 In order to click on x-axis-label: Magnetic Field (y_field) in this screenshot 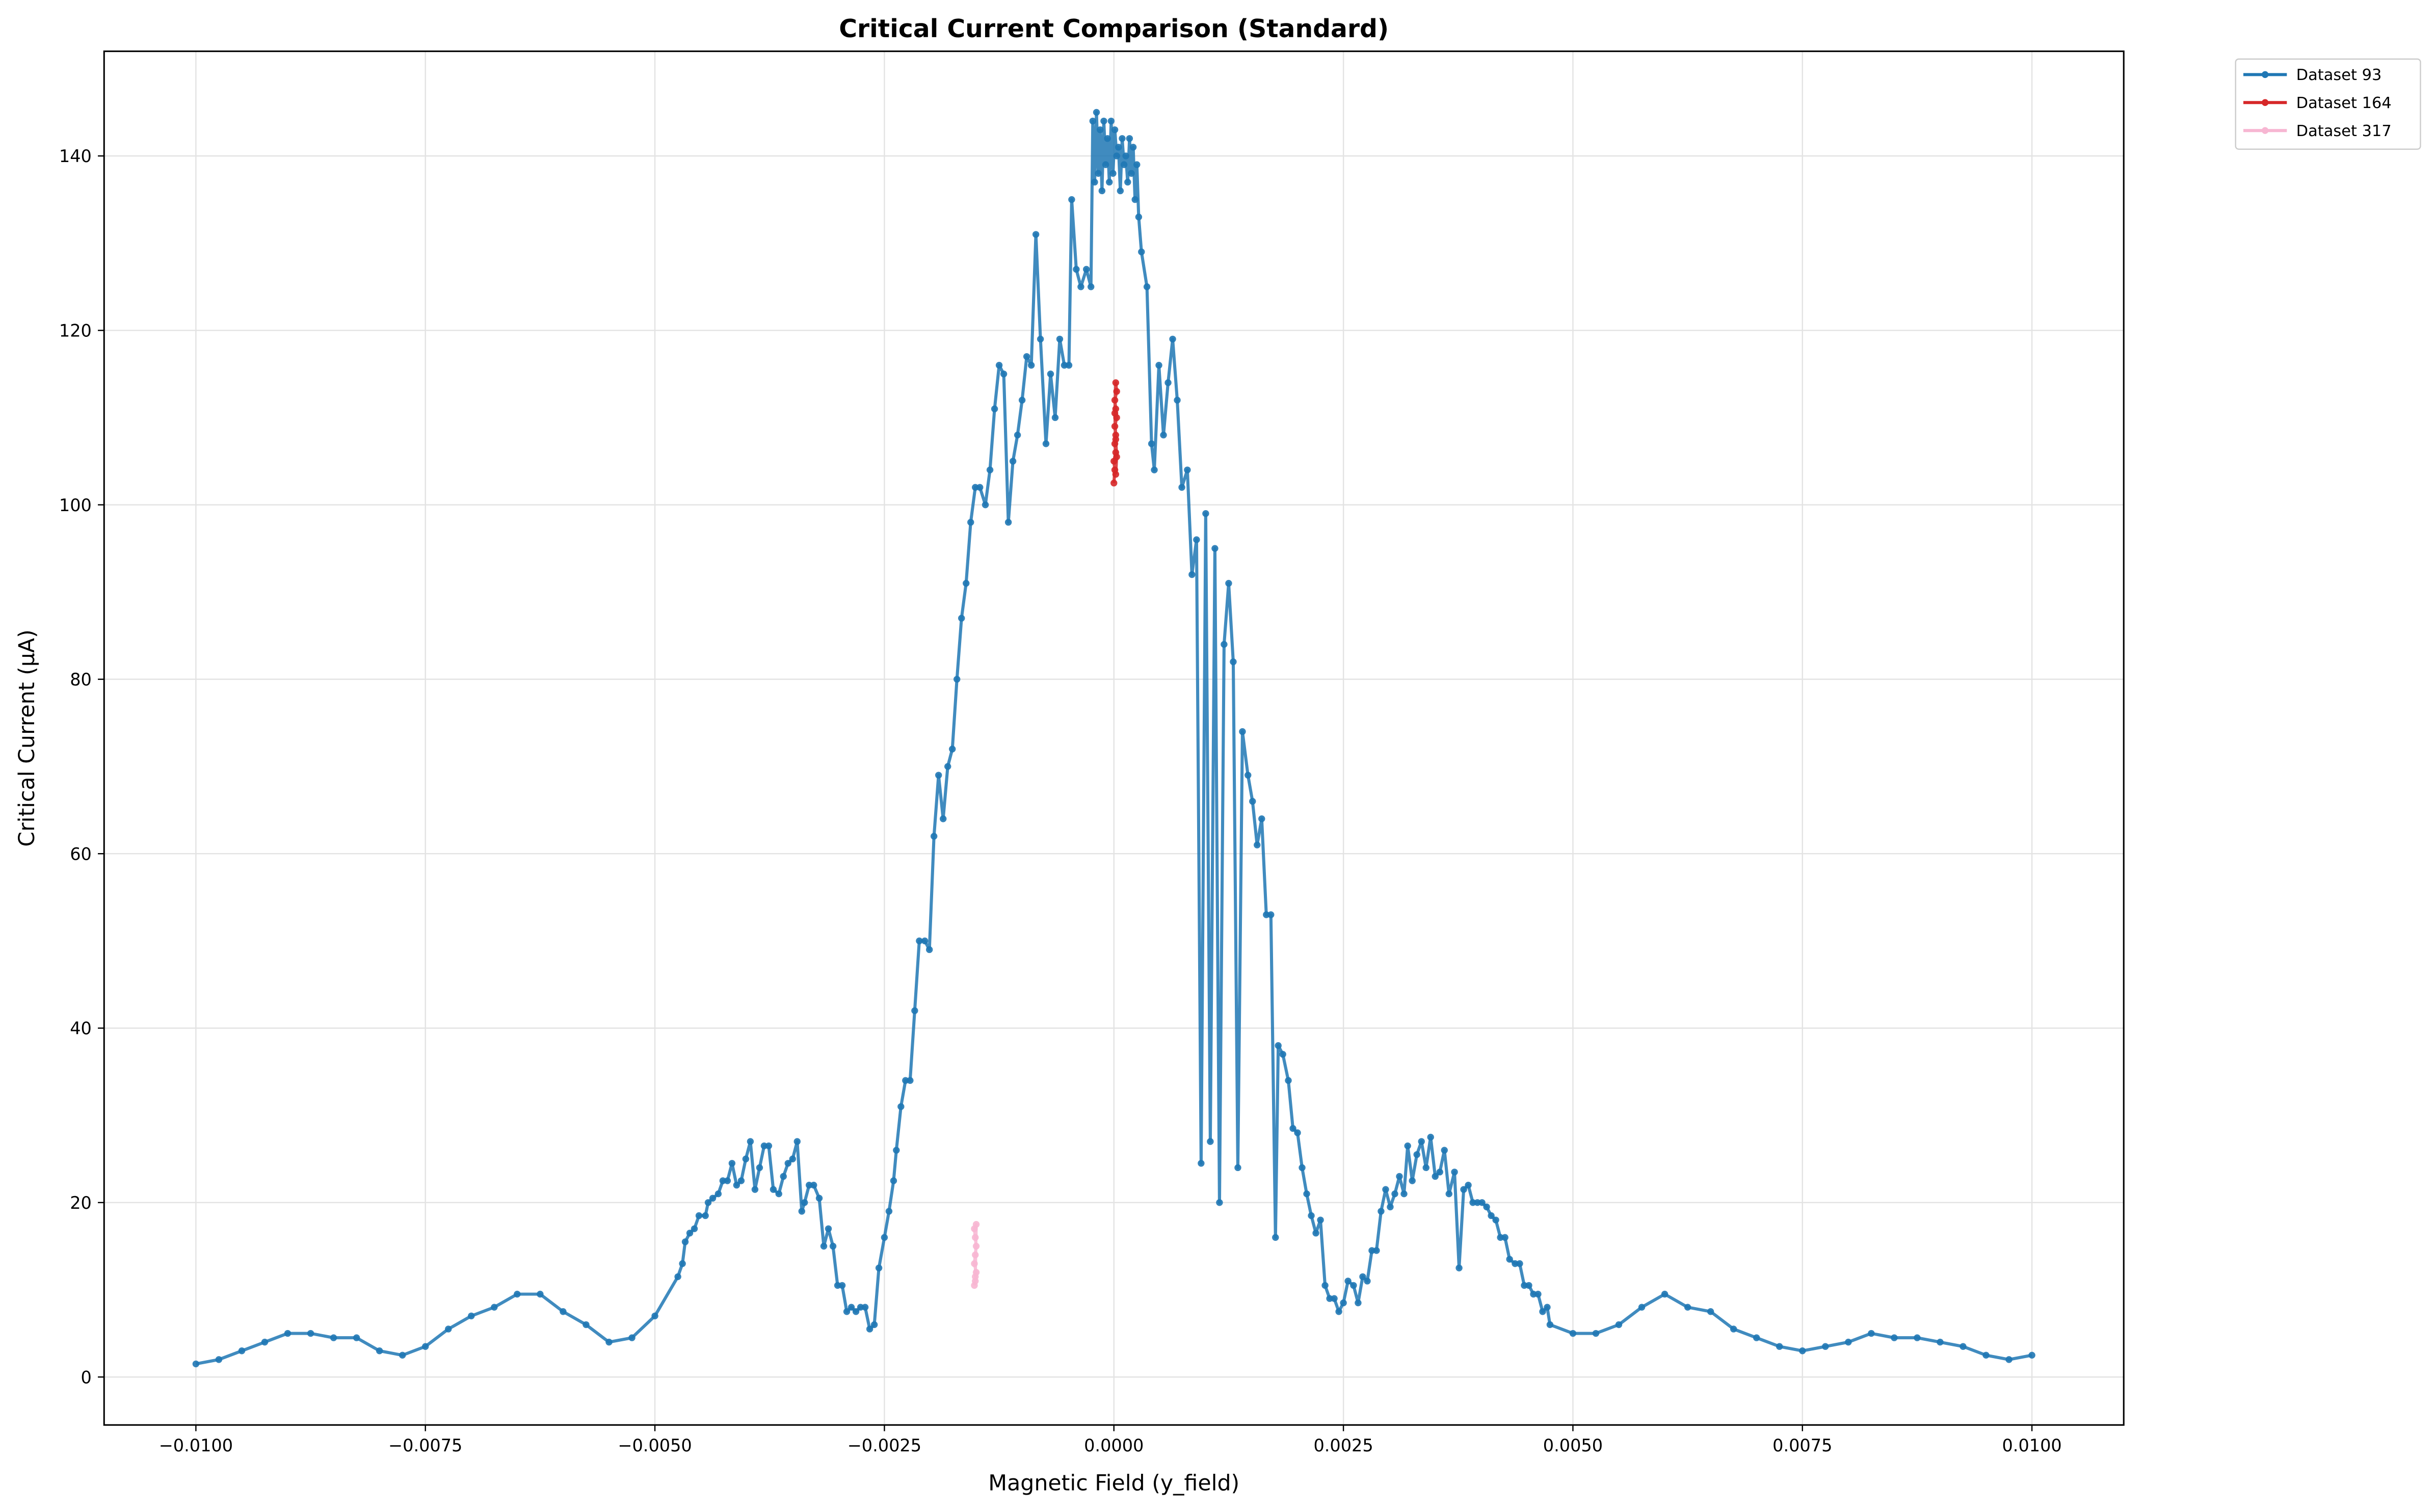, I will do `click(1113, 1483)`.